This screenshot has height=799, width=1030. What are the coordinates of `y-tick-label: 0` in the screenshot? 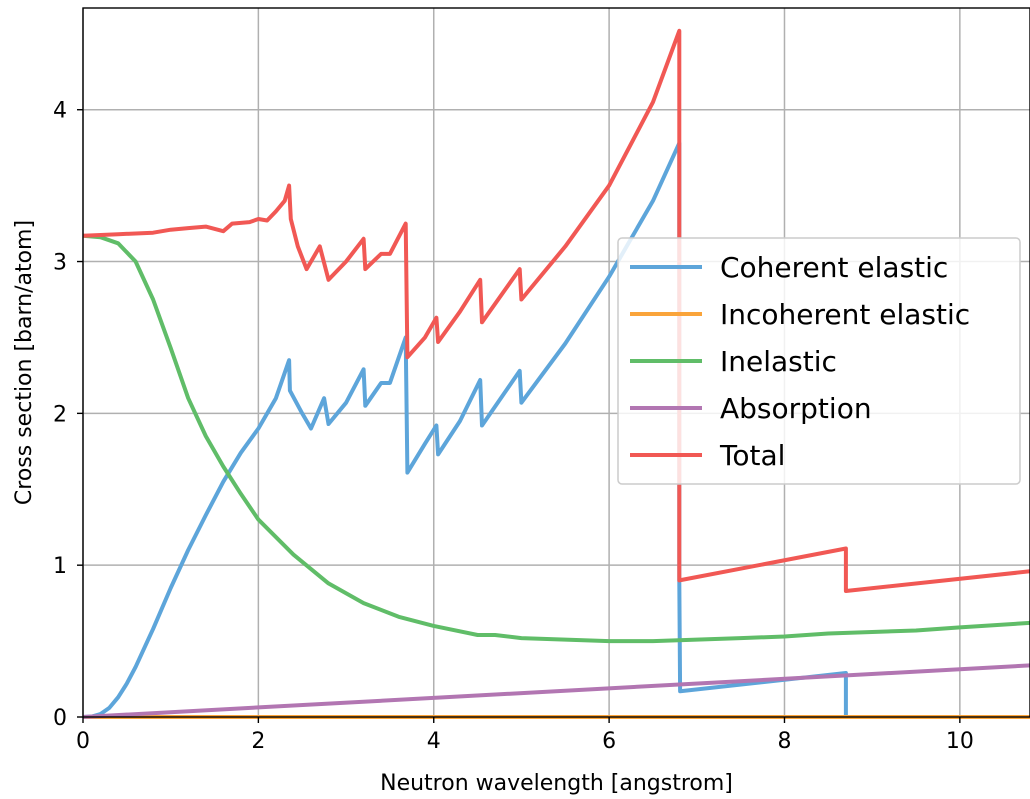 It's located at (60, 718).